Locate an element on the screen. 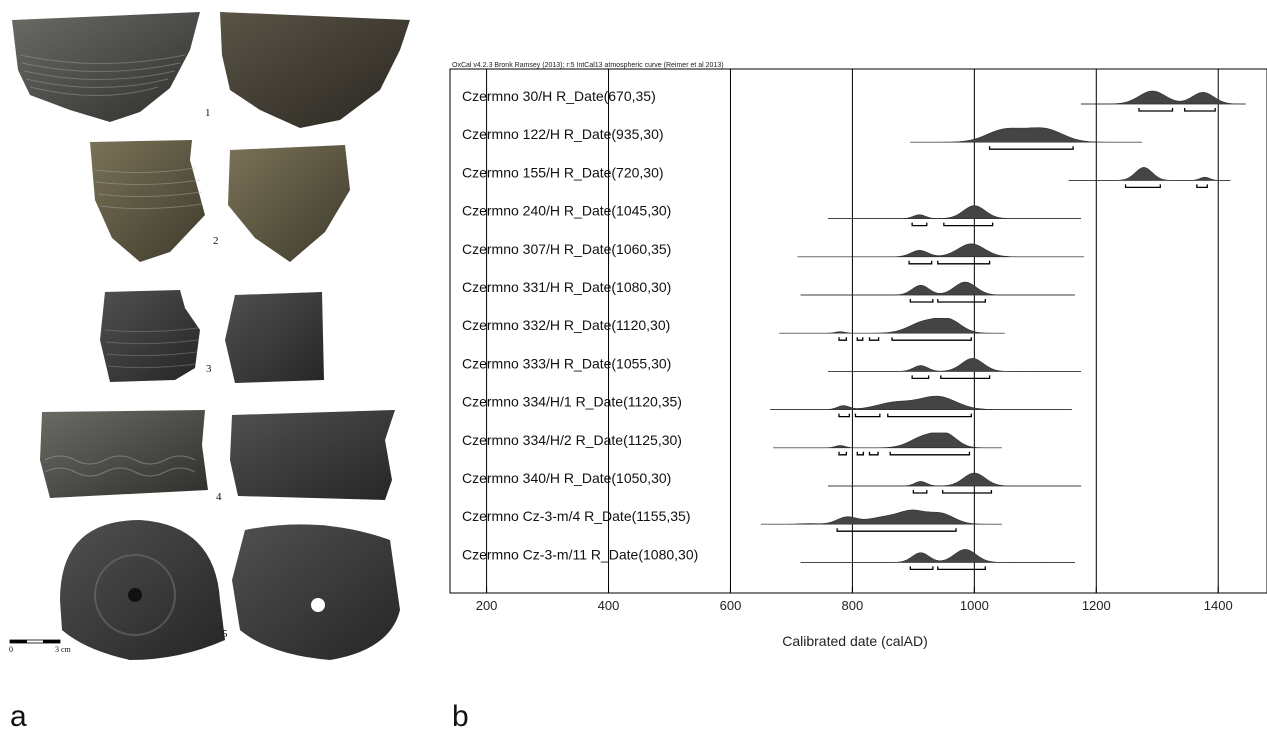 The height and width of the screenshot is (739, 1267). x-tick-label: 400 is located at coordinates (609, 605).